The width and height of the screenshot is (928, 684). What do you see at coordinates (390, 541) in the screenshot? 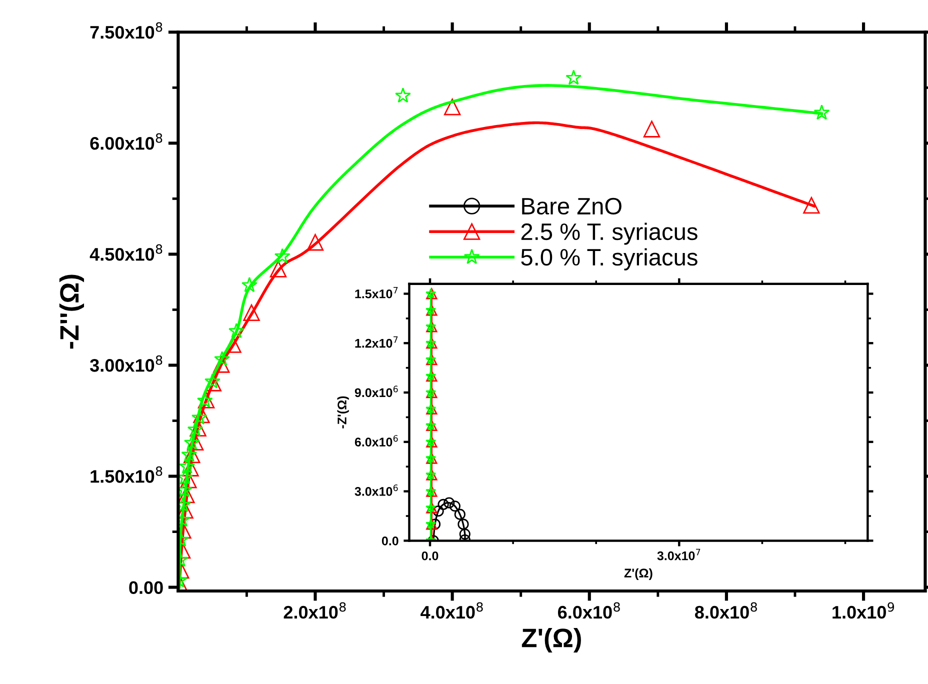
I see `y-tick-label: 0.0` at bounding box center [390, 541].